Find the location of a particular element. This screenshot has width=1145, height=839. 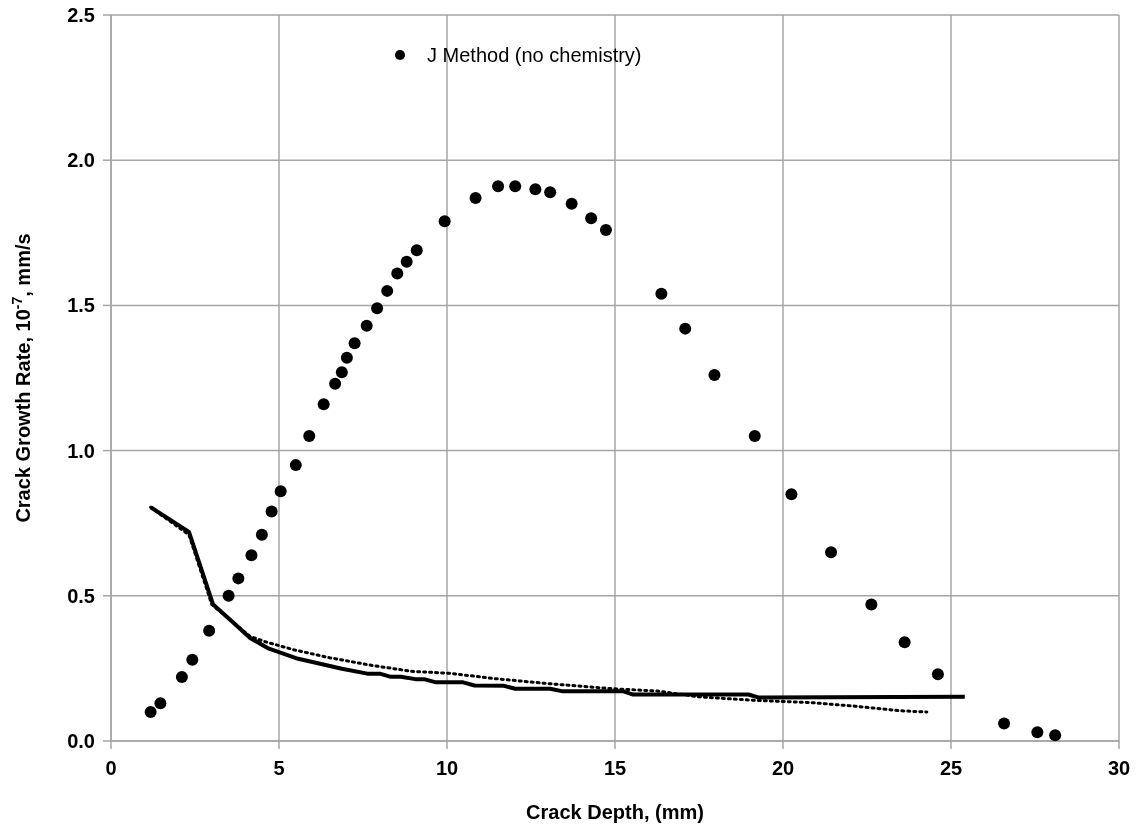

legend-label: J Method (no chemistry) is located at coordinates (534, 55).